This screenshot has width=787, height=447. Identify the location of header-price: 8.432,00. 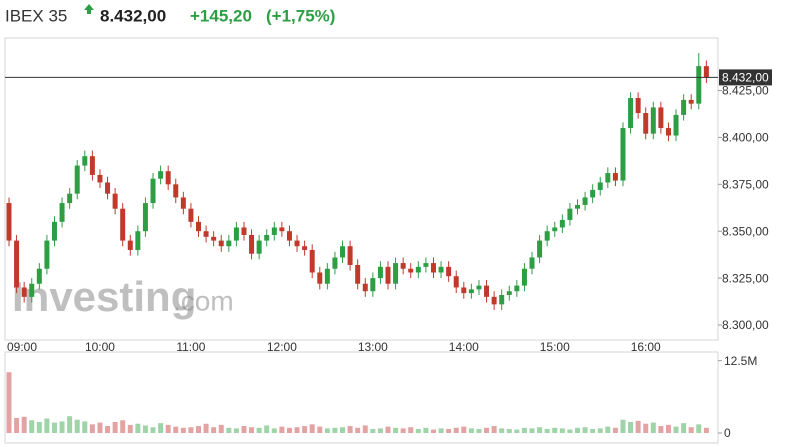
(133, 15).